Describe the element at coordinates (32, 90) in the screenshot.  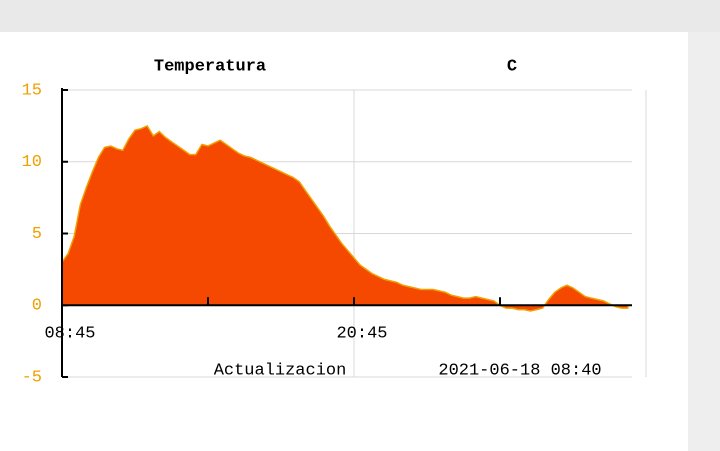
I see `y-tick-label: 15` at that location.